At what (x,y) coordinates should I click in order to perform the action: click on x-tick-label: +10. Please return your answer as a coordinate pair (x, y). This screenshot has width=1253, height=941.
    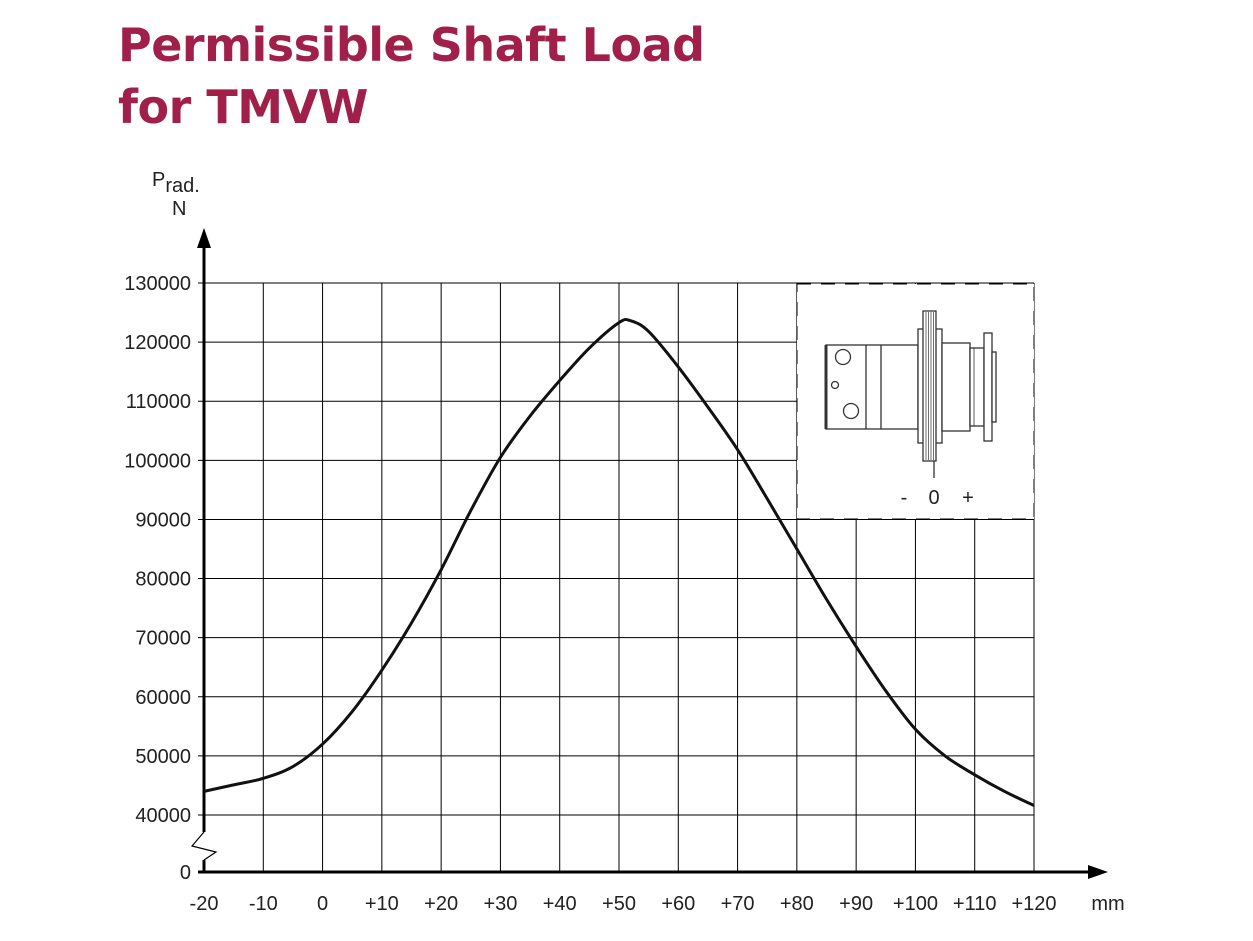
    Looking at the image, I should click on (382, 904).